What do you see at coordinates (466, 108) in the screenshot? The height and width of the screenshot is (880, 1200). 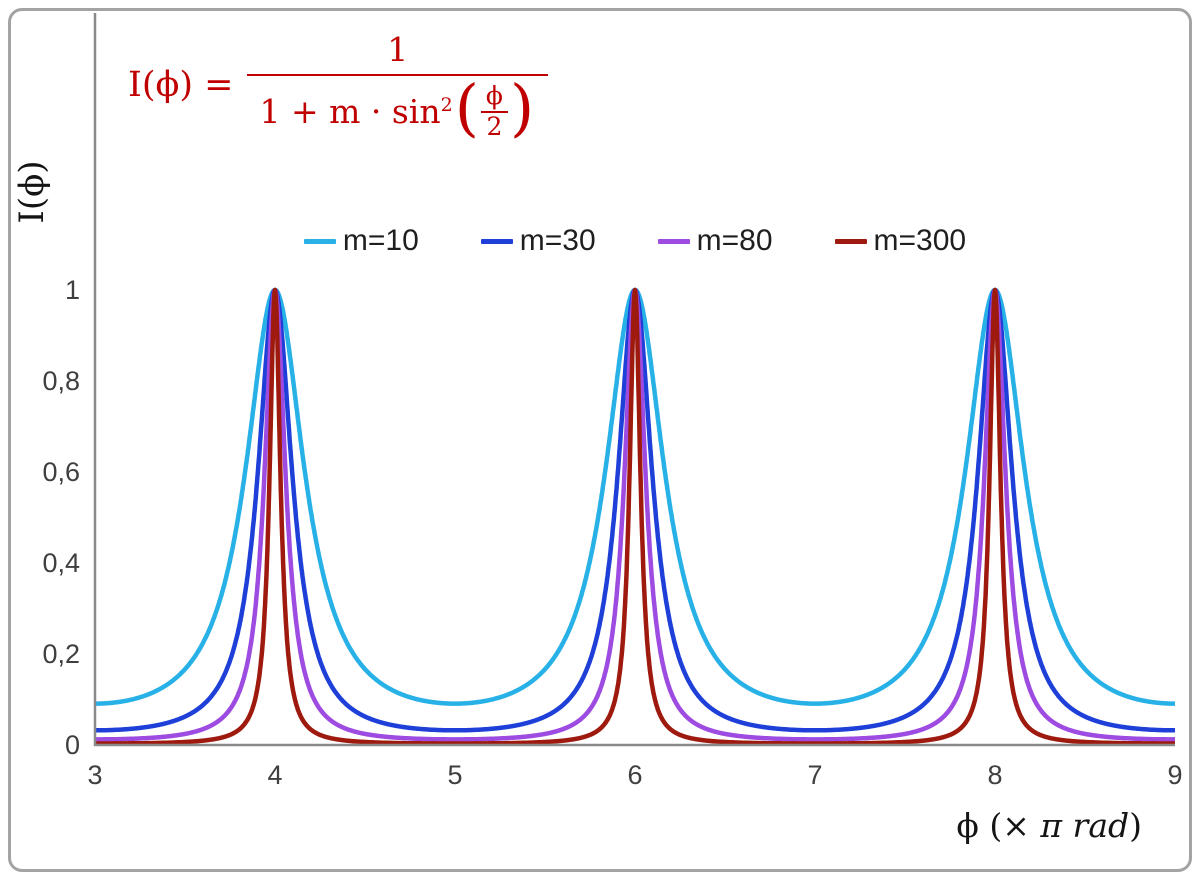 I see `open-paren: (` at bounding box center [466, 108].